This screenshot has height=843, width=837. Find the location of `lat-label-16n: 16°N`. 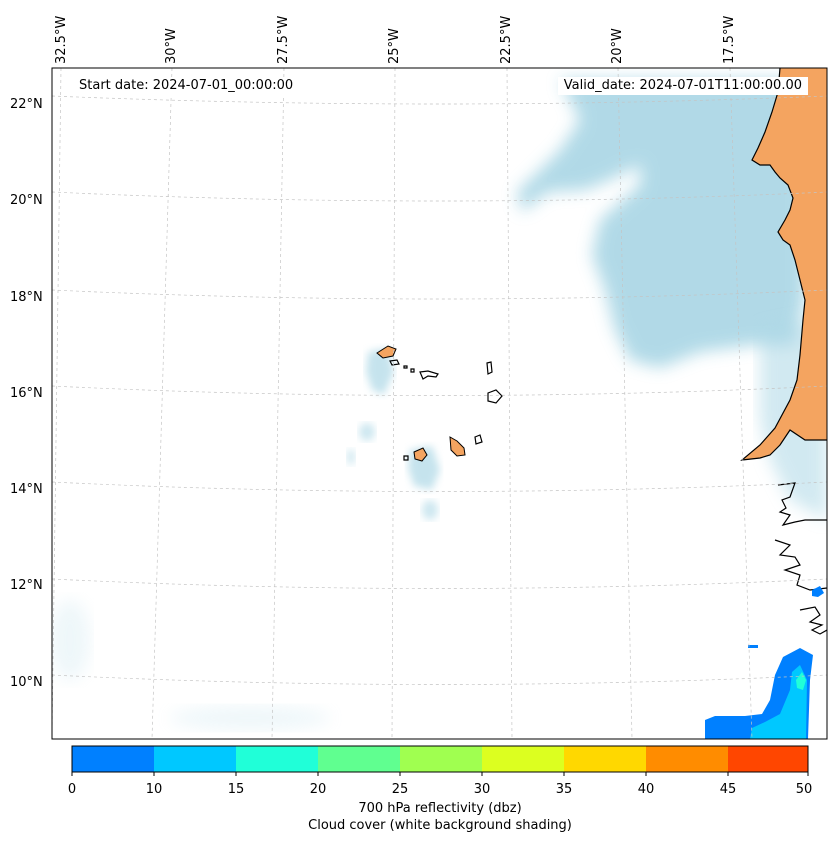

lat-label-16n: 16°N is located at coordinates (26, 393).